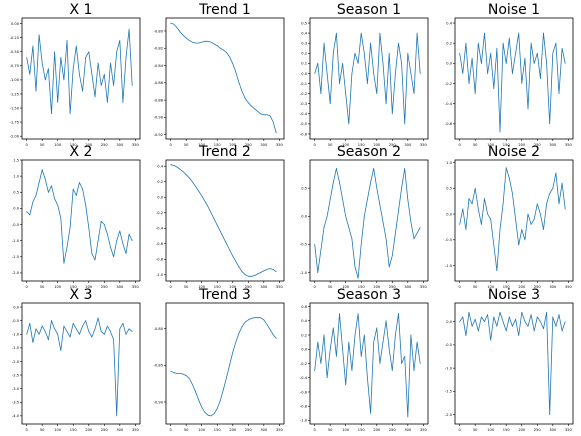  Describe the element at coordinates (233, 287) in the screenshot. I see `x-tick-label: 200` at that location.